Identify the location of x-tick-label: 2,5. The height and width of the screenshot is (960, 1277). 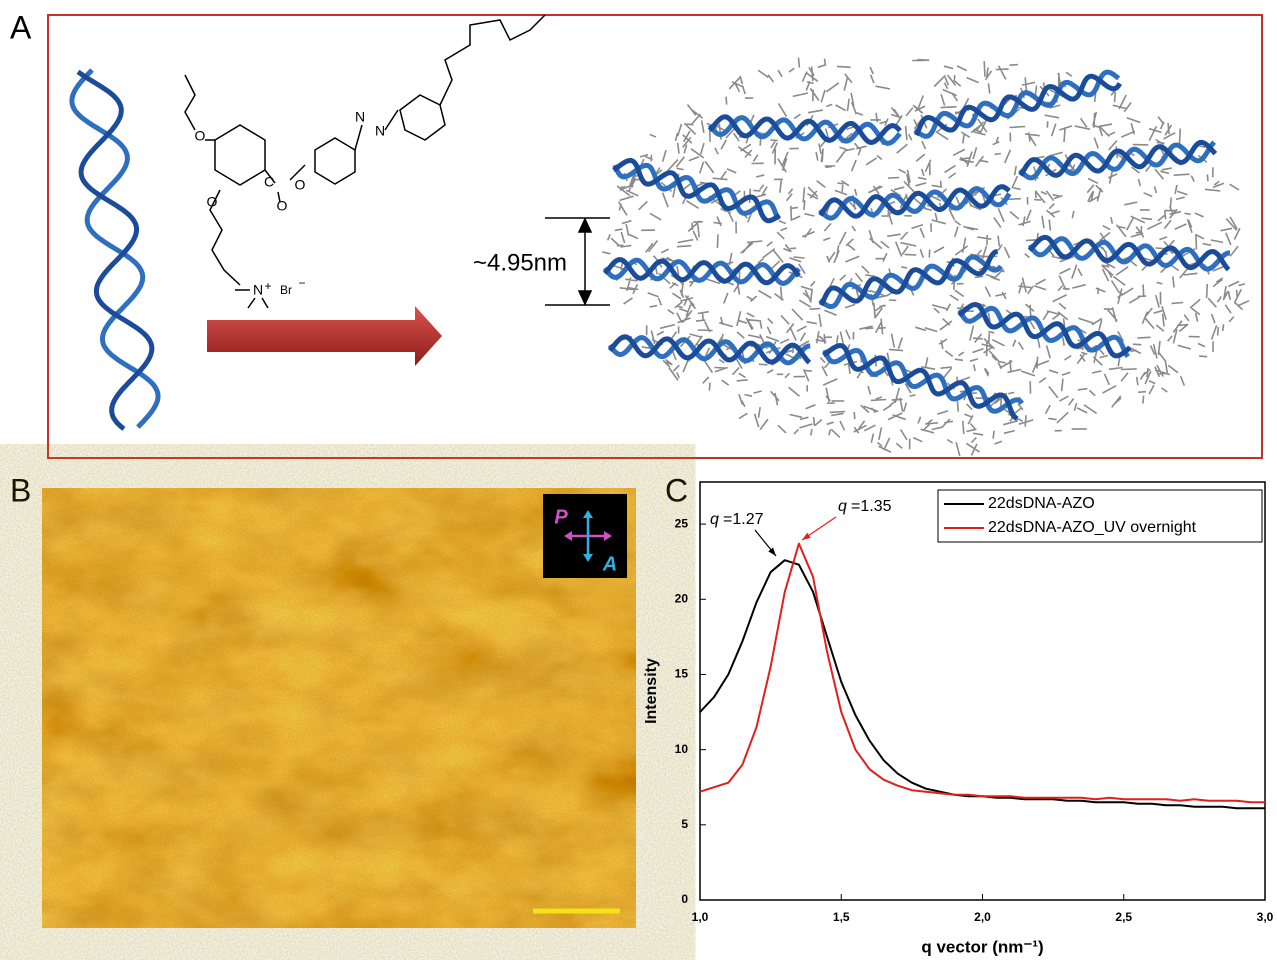
(1123, 917).